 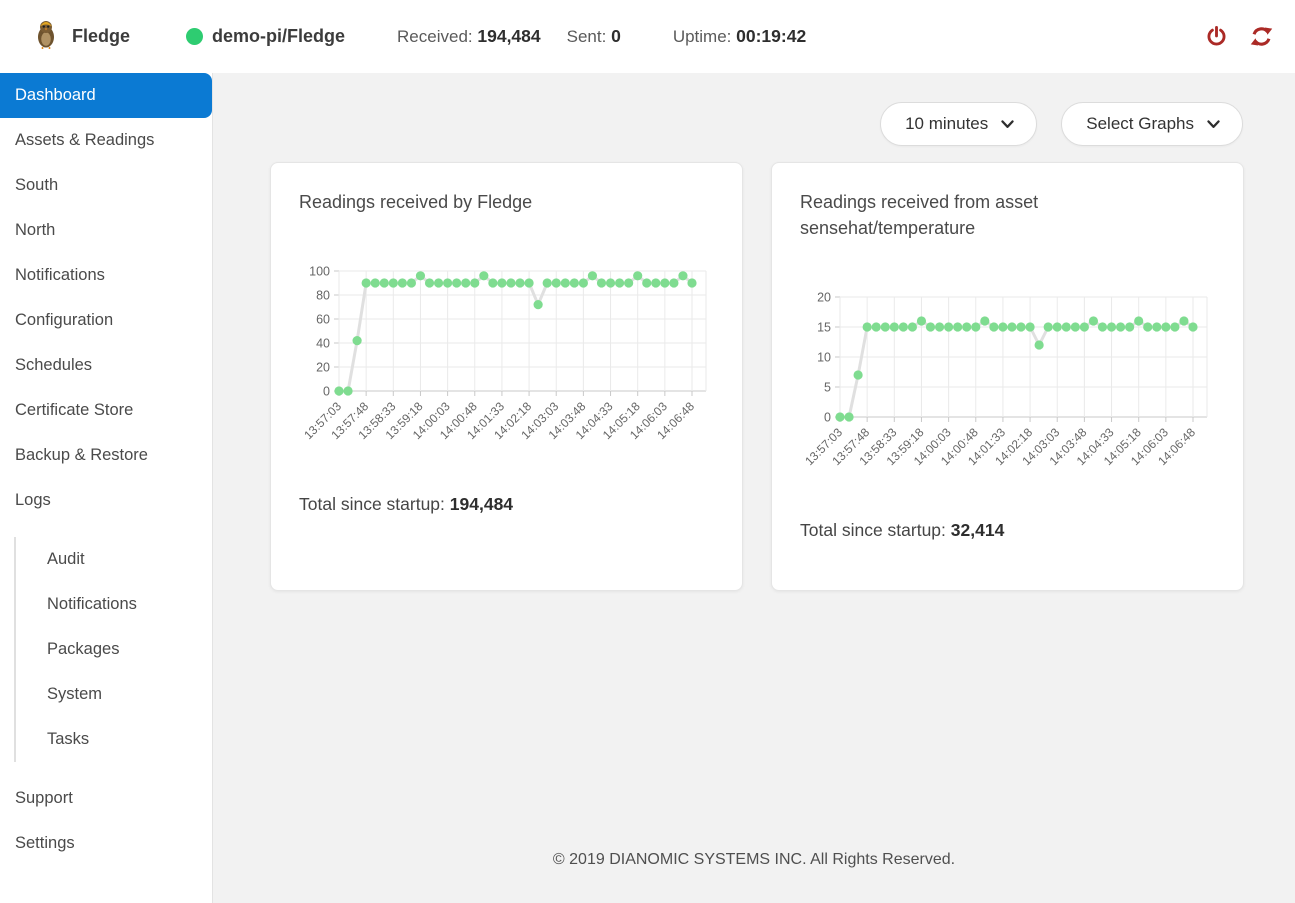 What do you see at coordinates (106, 821) in the screenshot?
I see `sidebar-nav-bottom: Support Settings` at bounding box center [106, 821].